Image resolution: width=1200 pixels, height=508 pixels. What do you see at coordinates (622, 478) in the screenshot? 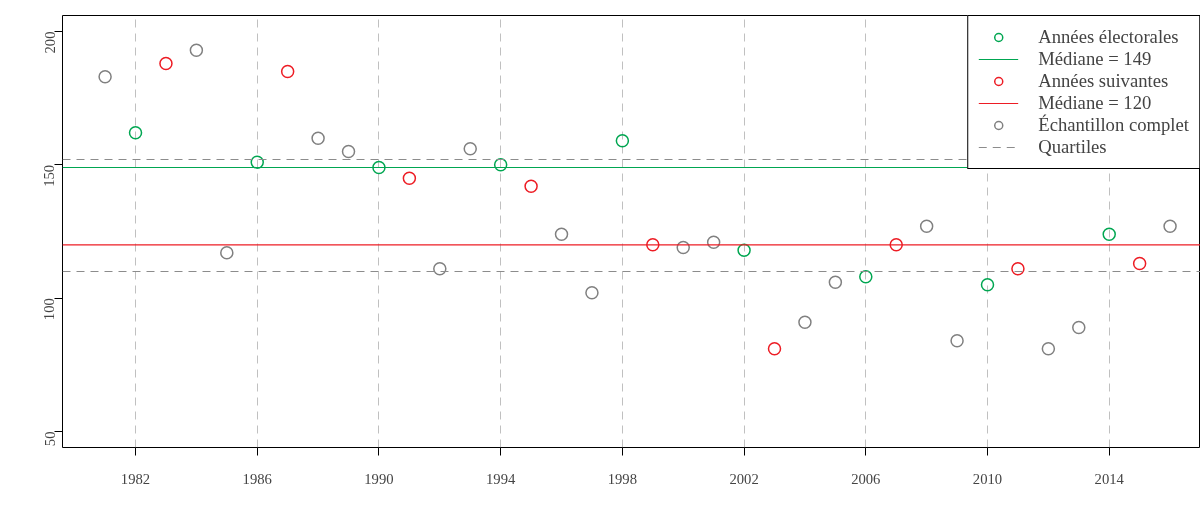
I see `x-tick-label: 1998` at bounding box center [622, 478].